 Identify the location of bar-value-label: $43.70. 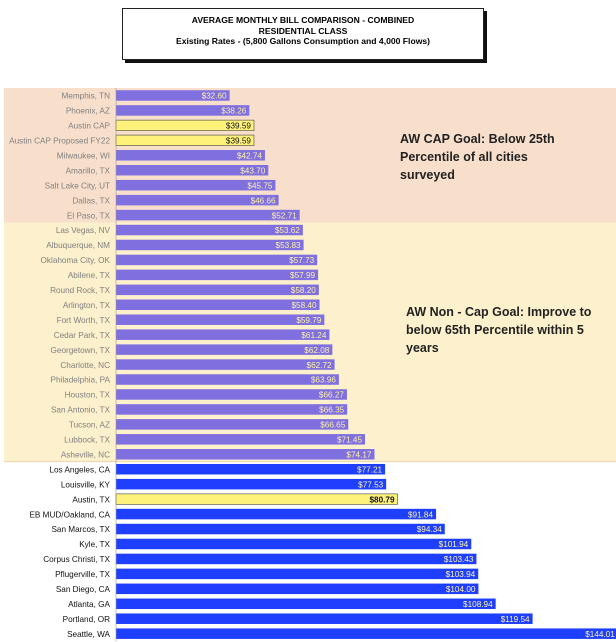
(252, 170).